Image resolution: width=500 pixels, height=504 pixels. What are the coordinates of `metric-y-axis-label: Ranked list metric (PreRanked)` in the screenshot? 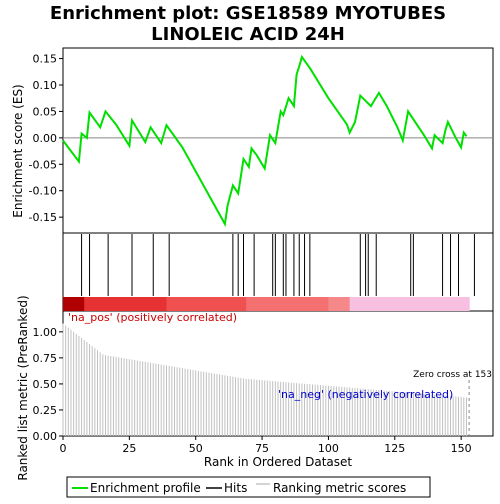 It's located at (23, 387).